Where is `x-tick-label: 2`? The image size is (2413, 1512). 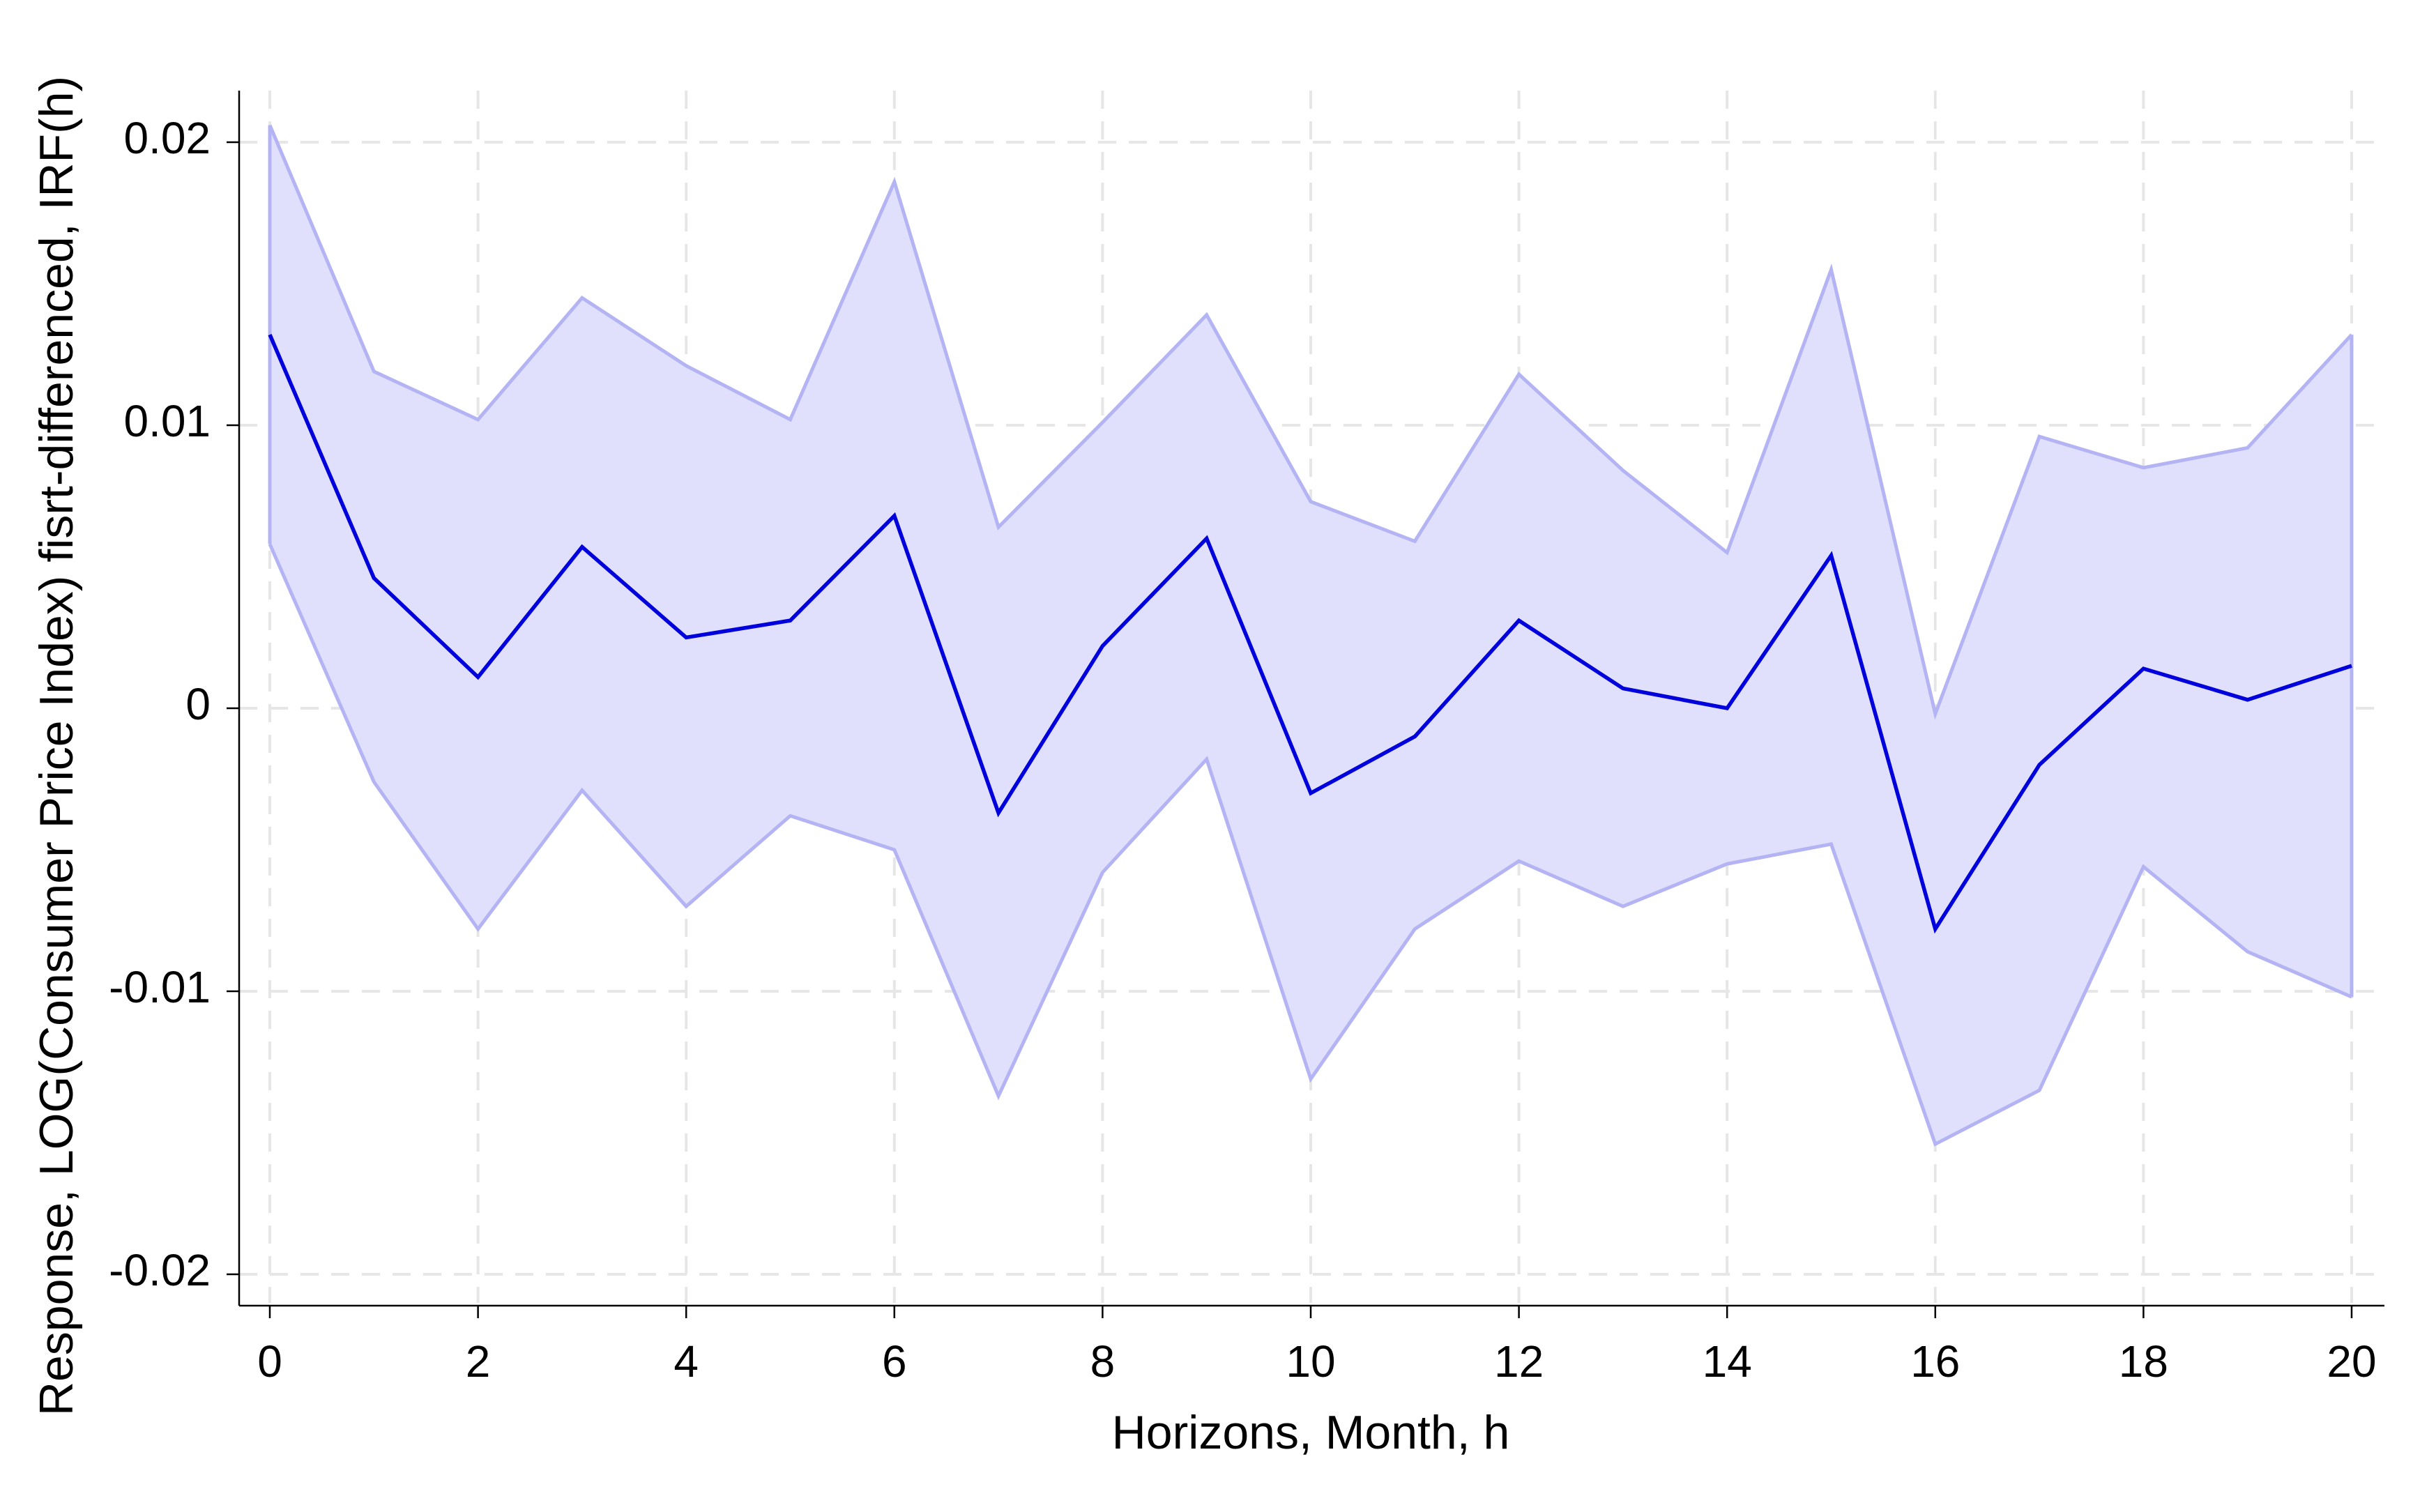
x-tick-label: 2 is located at coordinates (478, 1361).